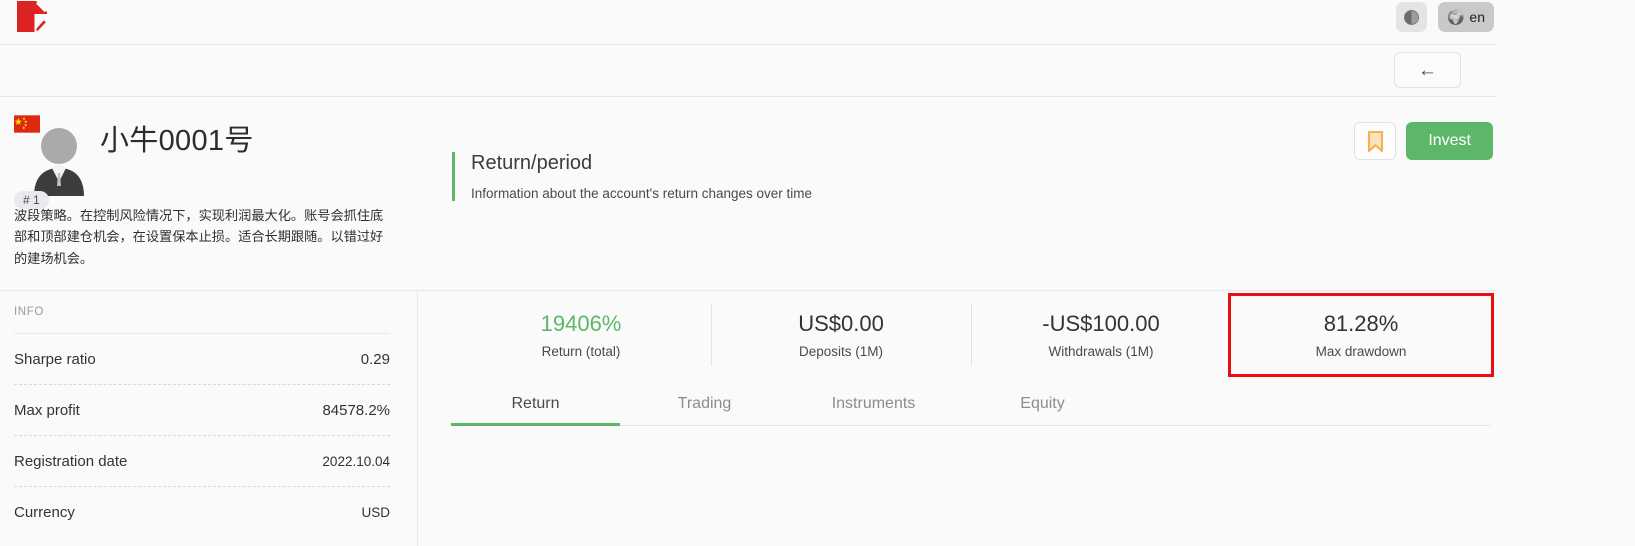 The height and width of the screenshot is (546, 1635). I want to click on language-label: en, so click(1477, 17).